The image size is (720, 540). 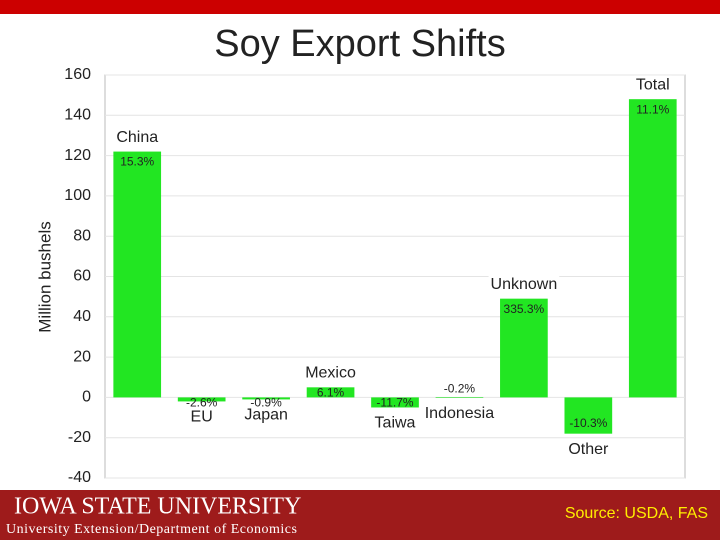 What do you see at coordinates (82, 235) in the screenshot?
I see `y-tick-label: 80` at bounding box center [82, 235].